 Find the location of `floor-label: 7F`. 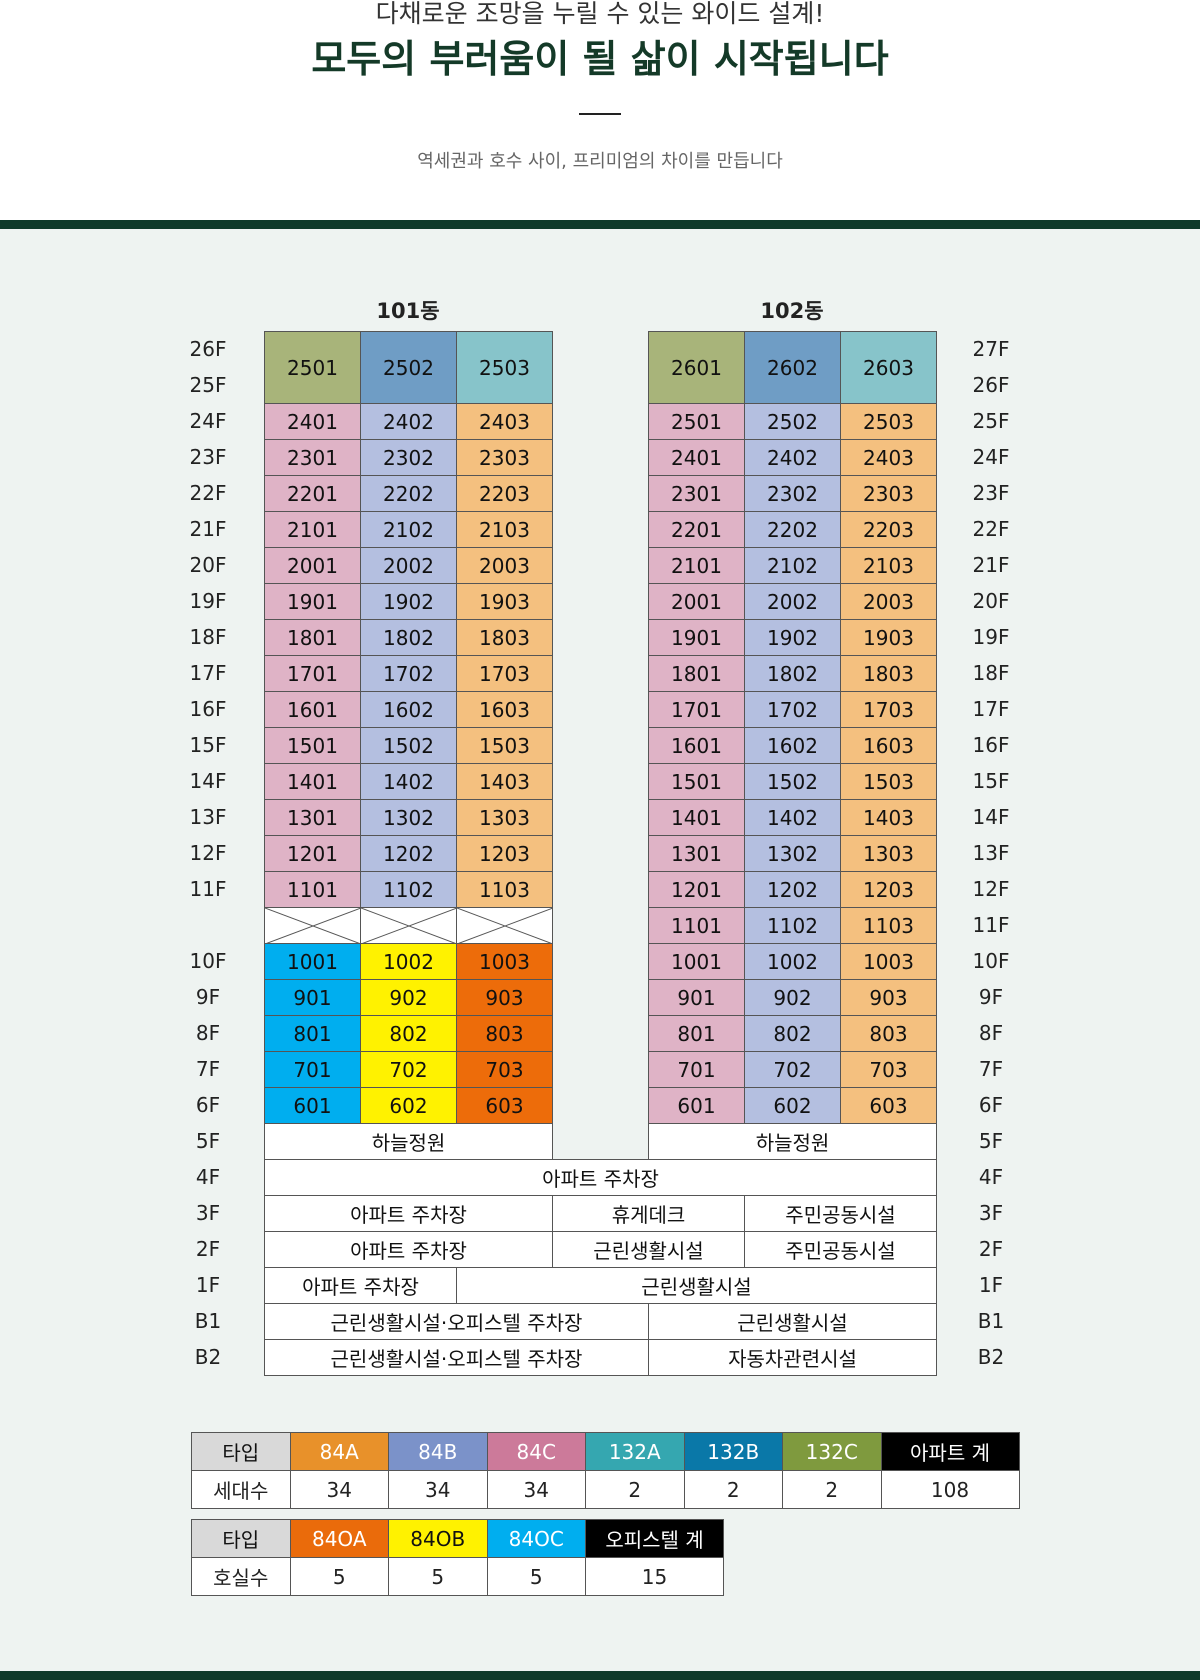

floor-label: 7F is located at coordinates (991, 1069).